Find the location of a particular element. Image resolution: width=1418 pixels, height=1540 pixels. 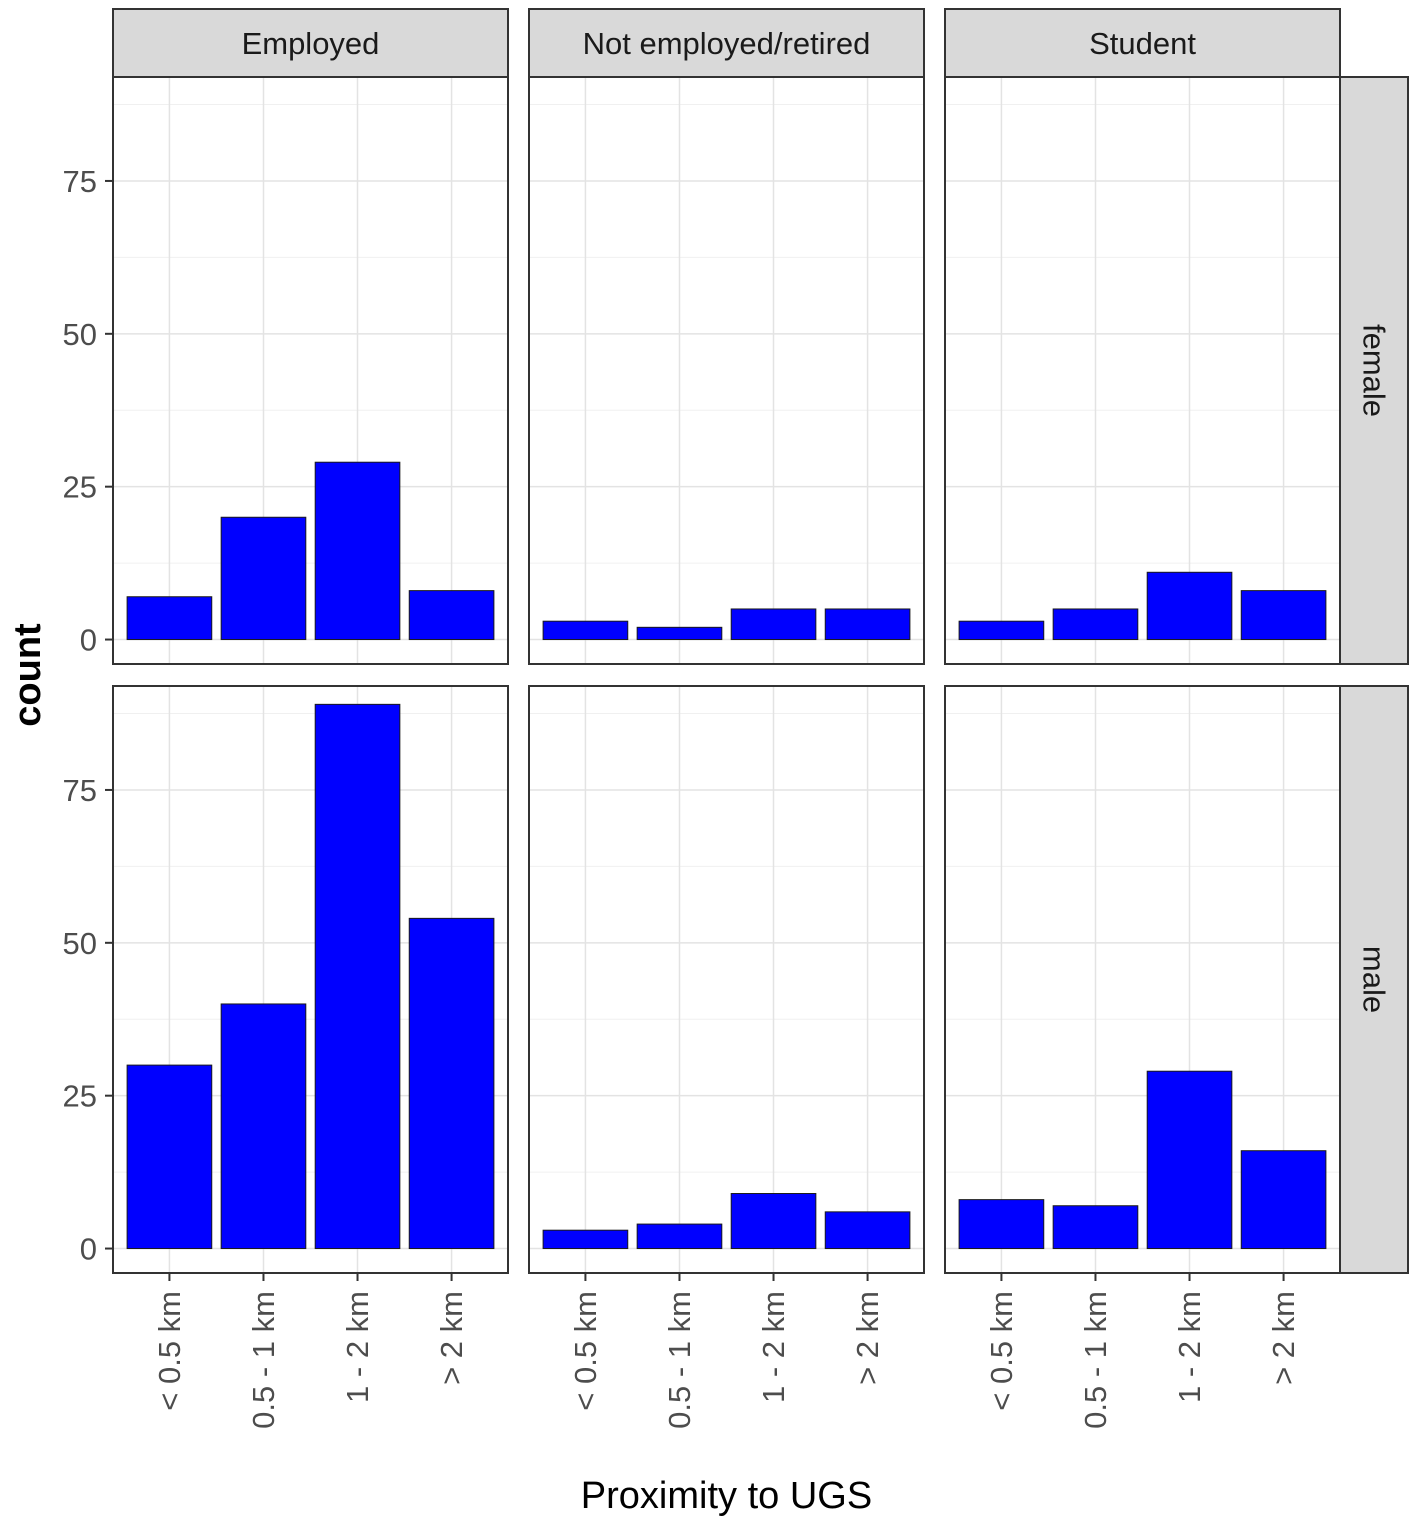

facet-label-employed: Employed is located at coordinates (311, 43).